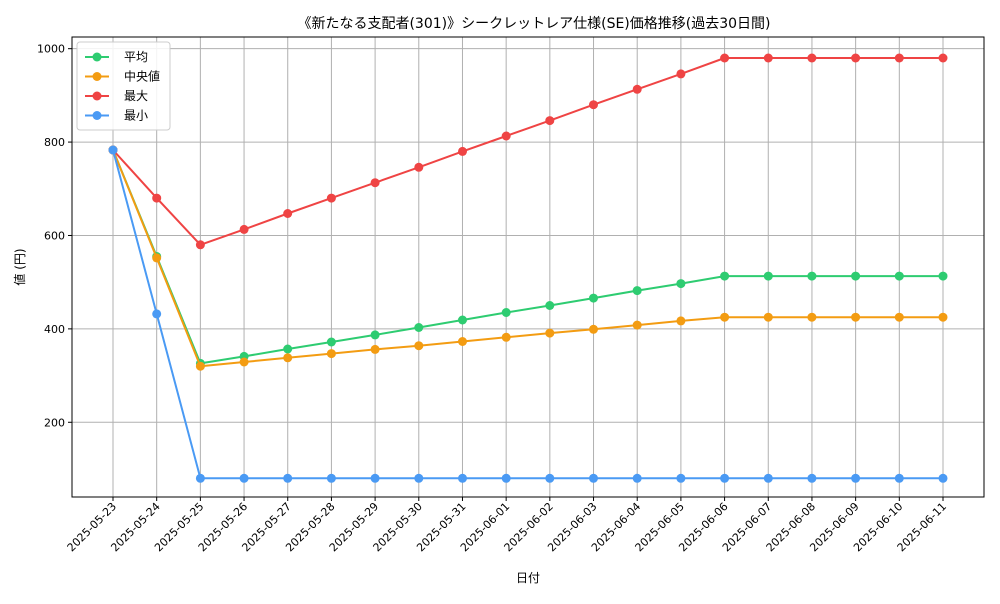  I want to click on y-tick-label: 200, so click(54, 422).